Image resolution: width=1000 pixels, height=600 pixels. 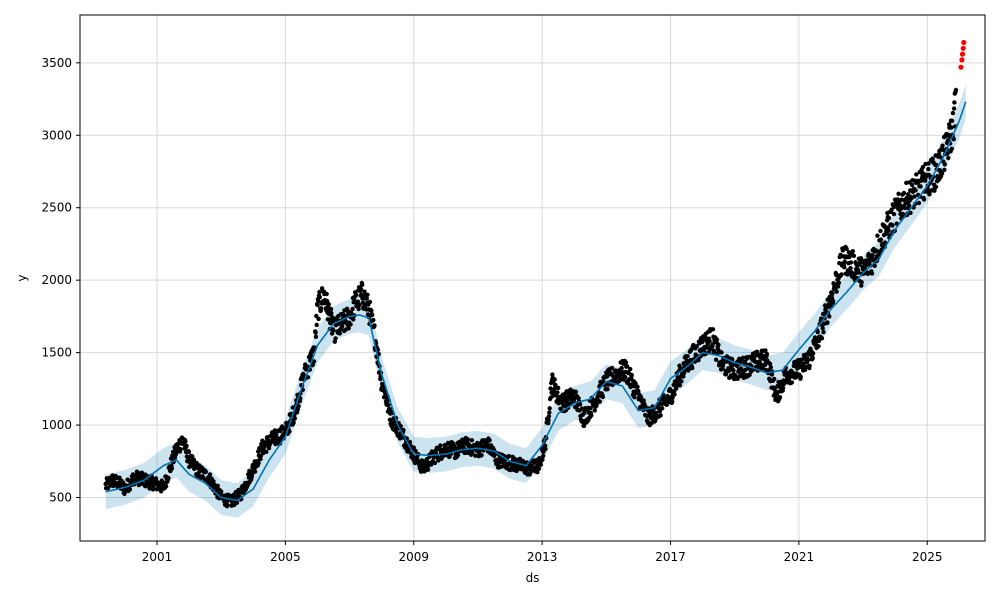 What do you see at coordinates (56, 425) in the screenshot?
I see `y-tick-label: 1000` at bounding box center [56, 425].